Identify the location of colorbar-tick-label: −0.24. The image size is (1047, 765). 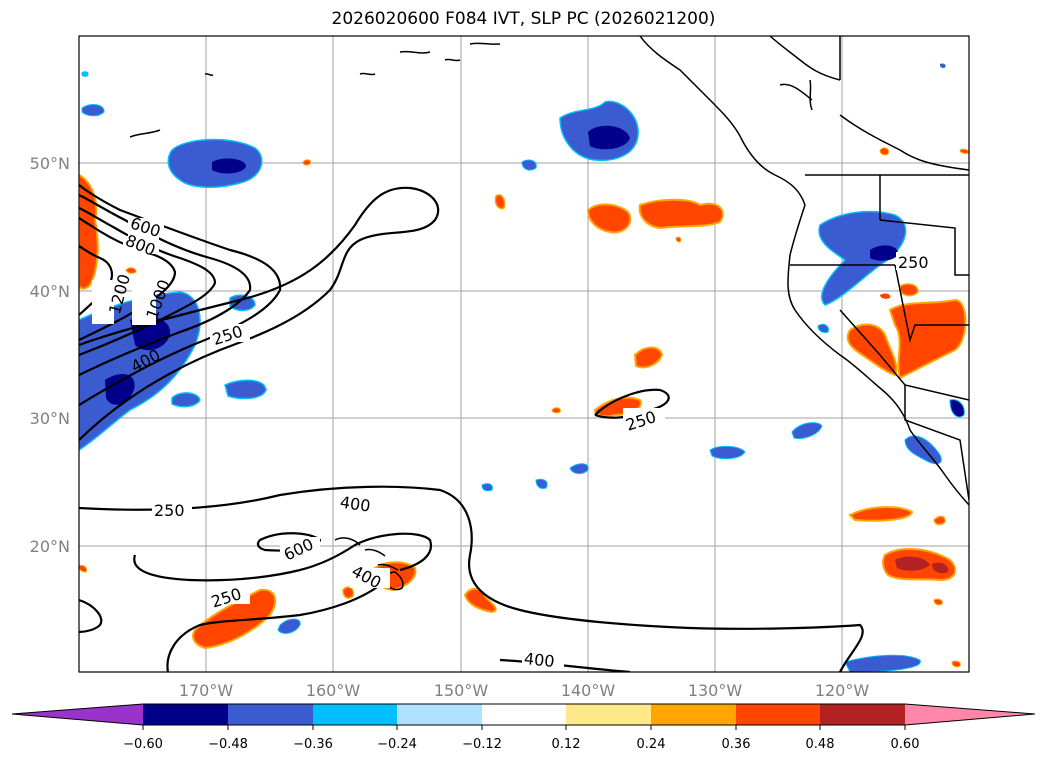
(397, 744).